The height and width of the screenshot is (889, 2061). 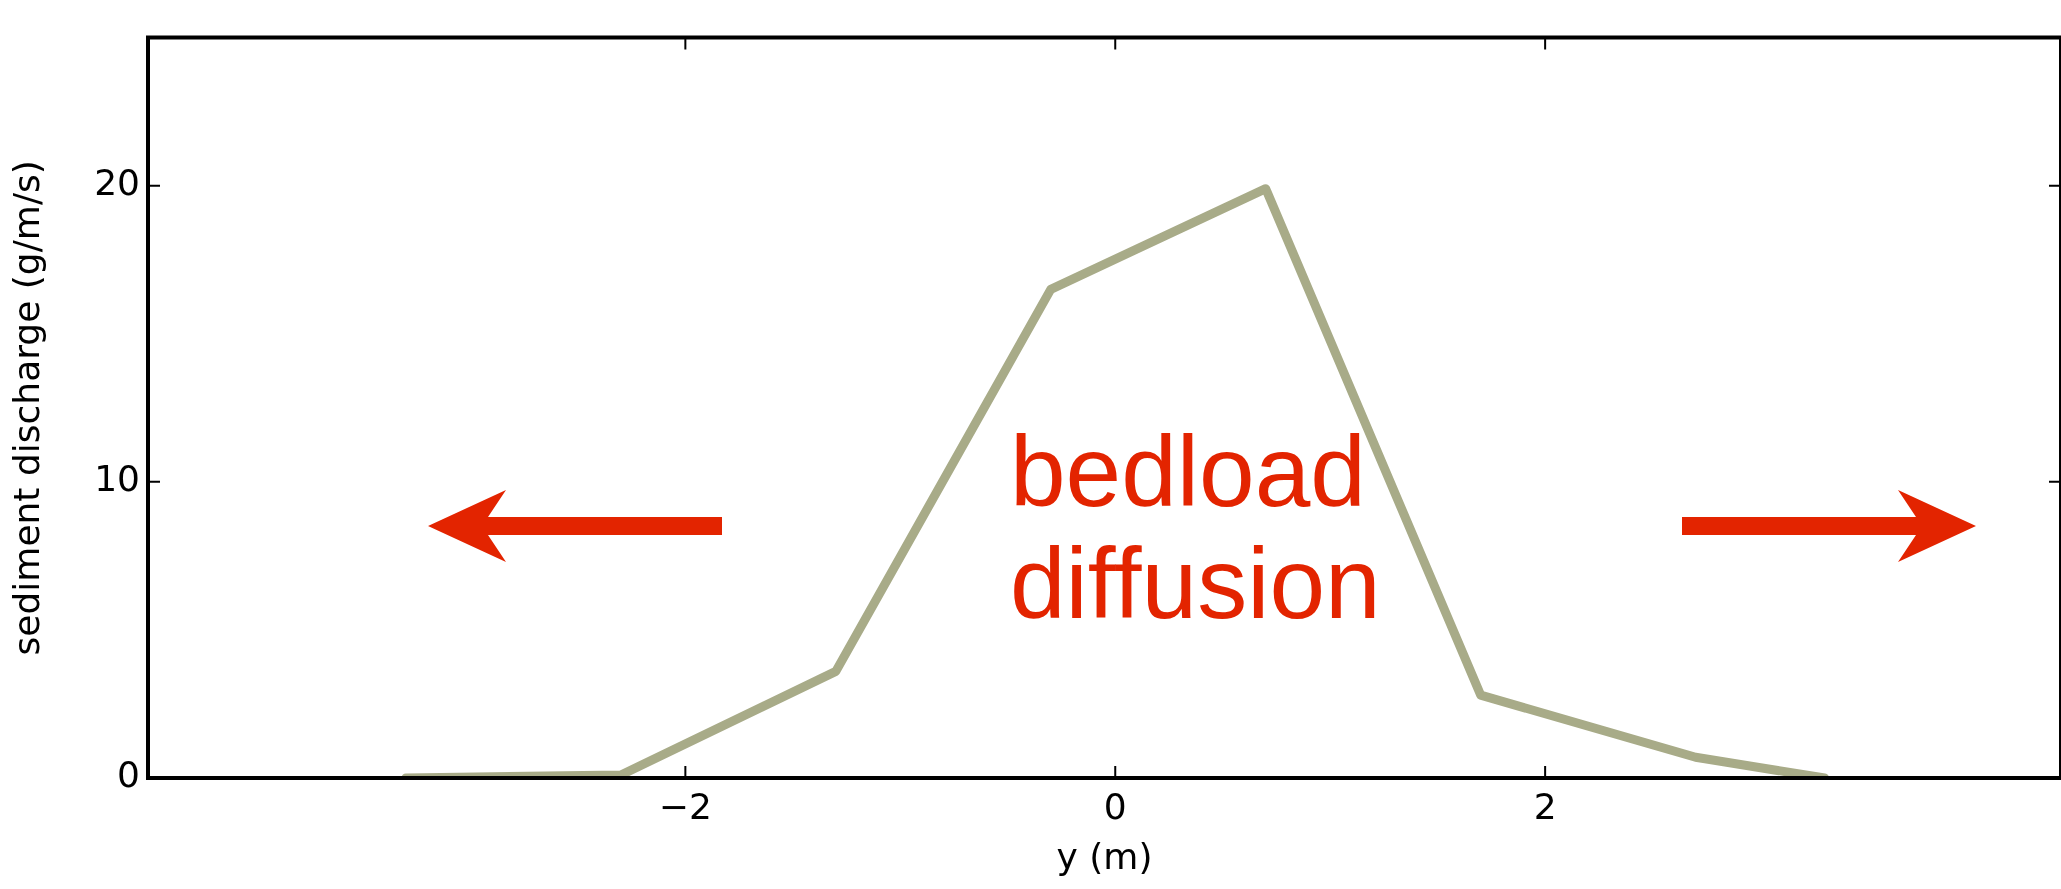 What do you see at coordinates (1104, 856) in the screenshot?
I see `x-axis-title: y (m)` at bounding box center [1104, 856].